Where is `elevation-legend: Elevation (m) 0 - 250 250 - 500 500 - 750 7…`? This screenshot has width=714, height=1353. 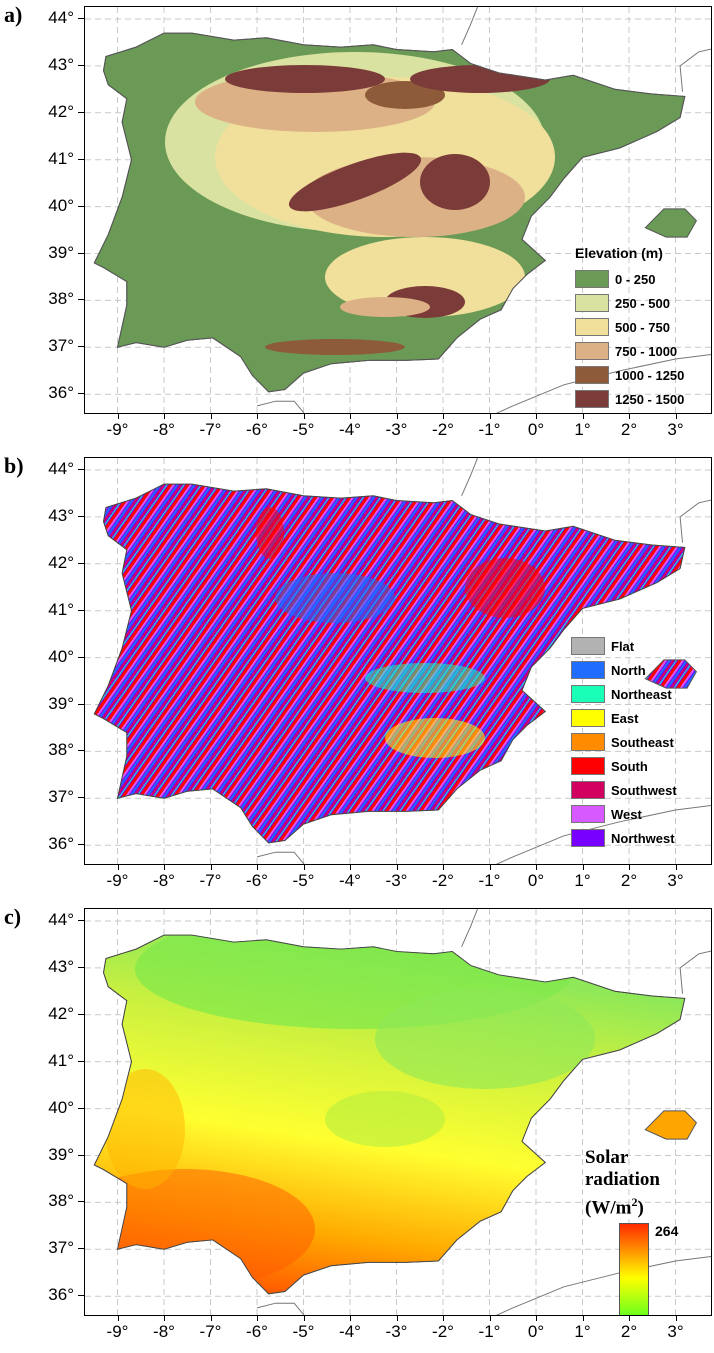 elevation-legend: Elevation (m) 0 - 250 250 - 500 500 - 750 7… is located at coordinates (629, 328).